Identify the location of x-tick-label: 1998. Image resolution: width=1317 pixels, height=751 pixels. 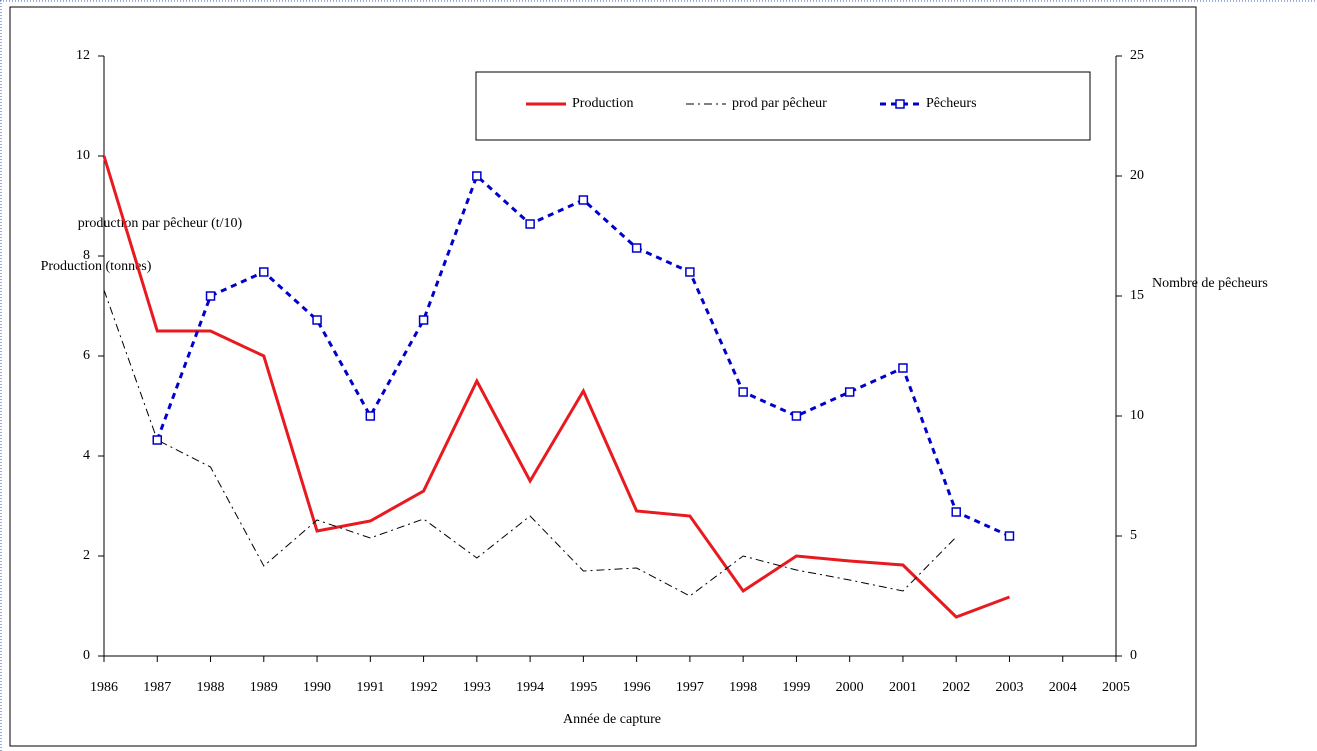
(743, 687).